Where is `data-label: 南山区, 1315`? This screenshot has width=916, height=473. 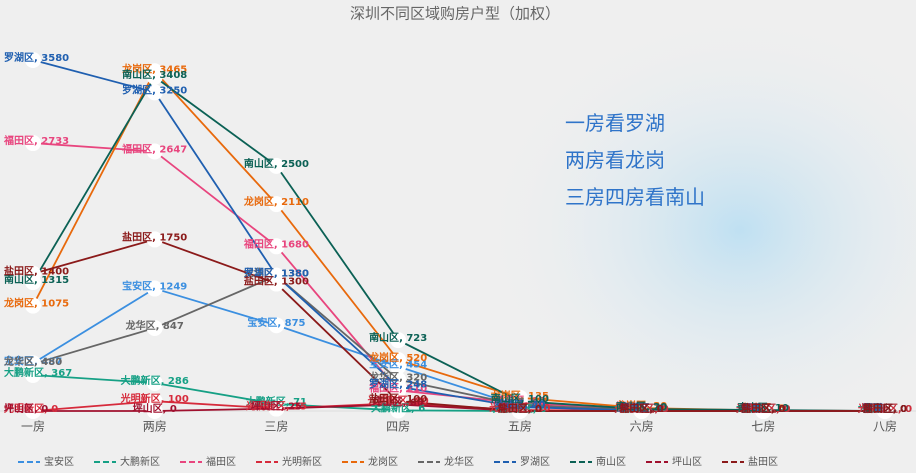
data-label: 南山区, 1315 is located at coordinates (36, 279).